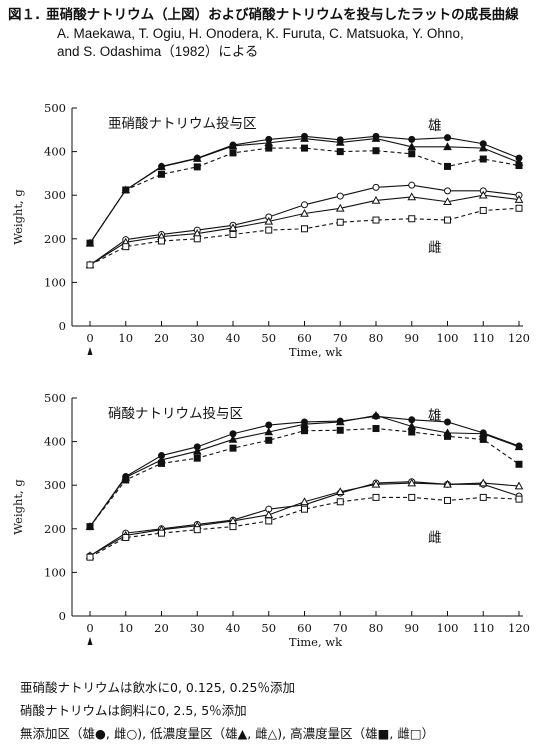 This screenshot has height=753, width=549. What do you see at coordinates (175, 414) in the screenshot?
I see `chart-title: 硝酸ナトリウム投与区` at bounding box center [175, 414].